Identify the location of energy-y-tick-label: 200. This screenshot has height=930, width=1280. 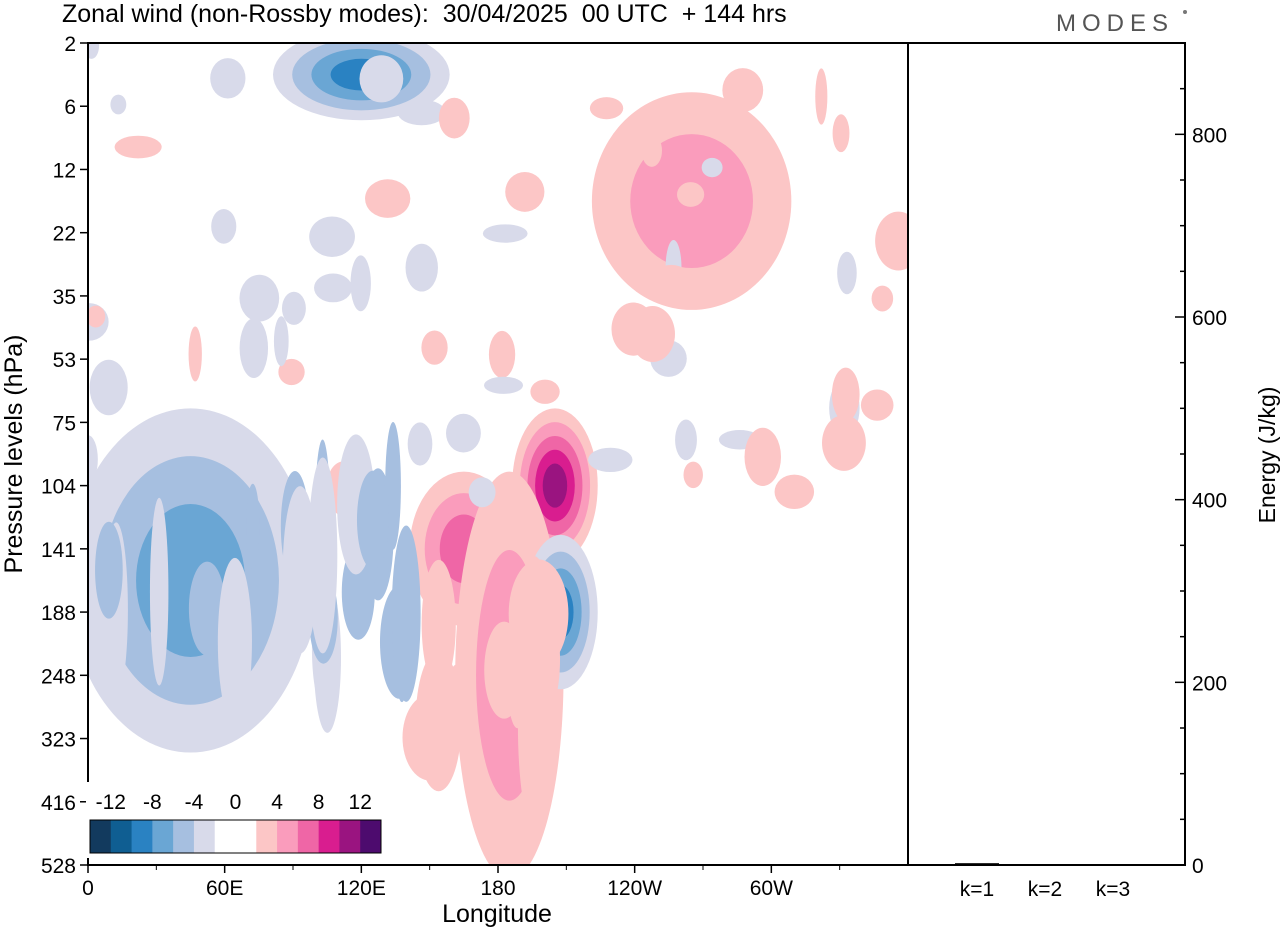
(1209, 683).